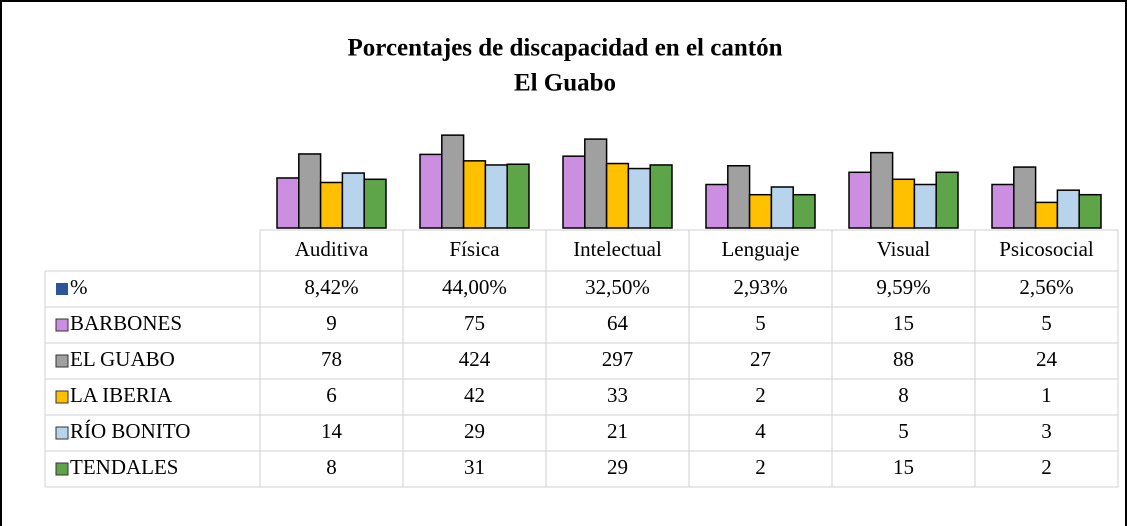 The width and height of the screenshot is (1127, 526). Describe the element at coordinates (904, 249) in the screenshot. I see `x-tick-label: Visual` at that location.